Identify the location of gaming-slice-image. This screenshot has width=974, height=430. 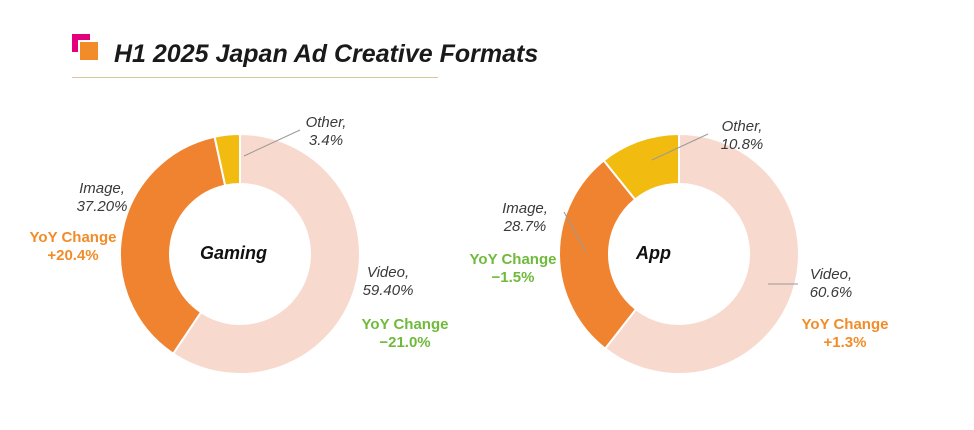
(173, 245).